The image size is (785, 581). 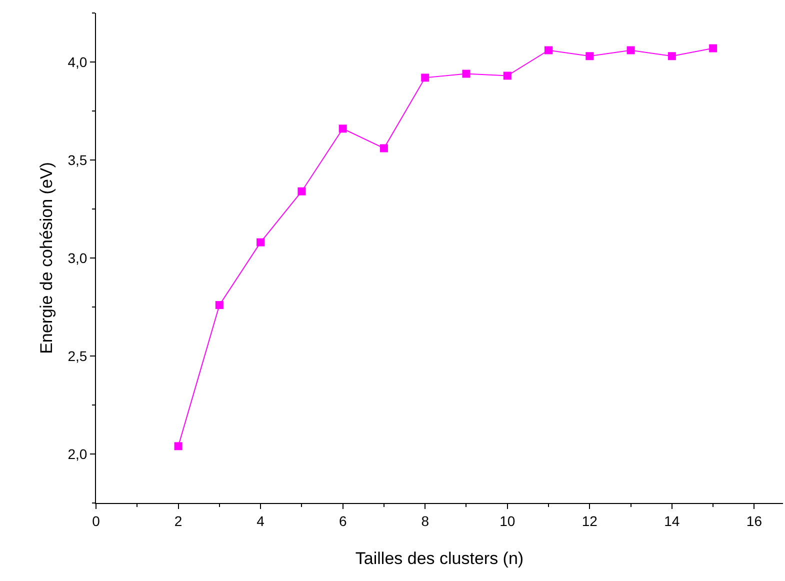 What do you see at coordinates (78, 258) in the screenshot?
I see `y-tick-label: 3,0` at bounding box center [78, 258].